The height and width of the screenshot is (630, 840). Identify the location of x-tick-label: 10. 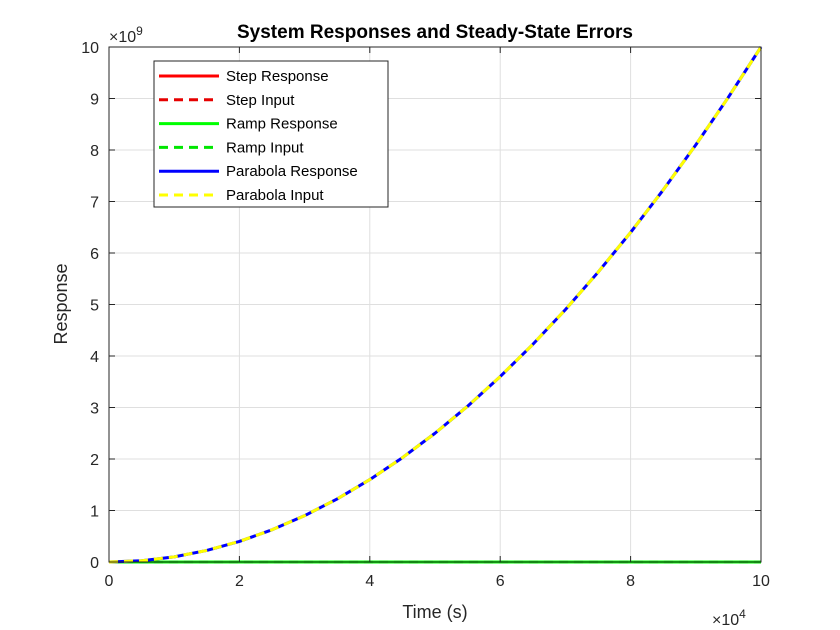
(761, 581).